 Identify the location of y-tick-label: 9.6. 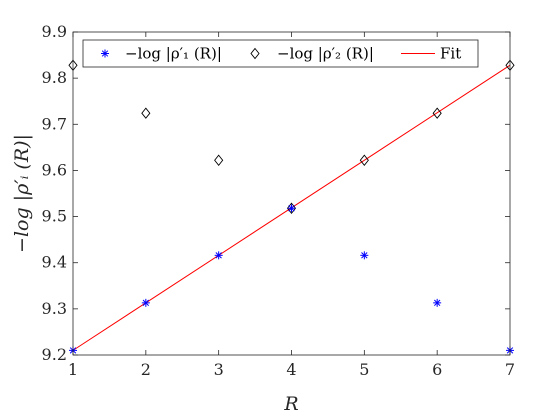
(54, 169).